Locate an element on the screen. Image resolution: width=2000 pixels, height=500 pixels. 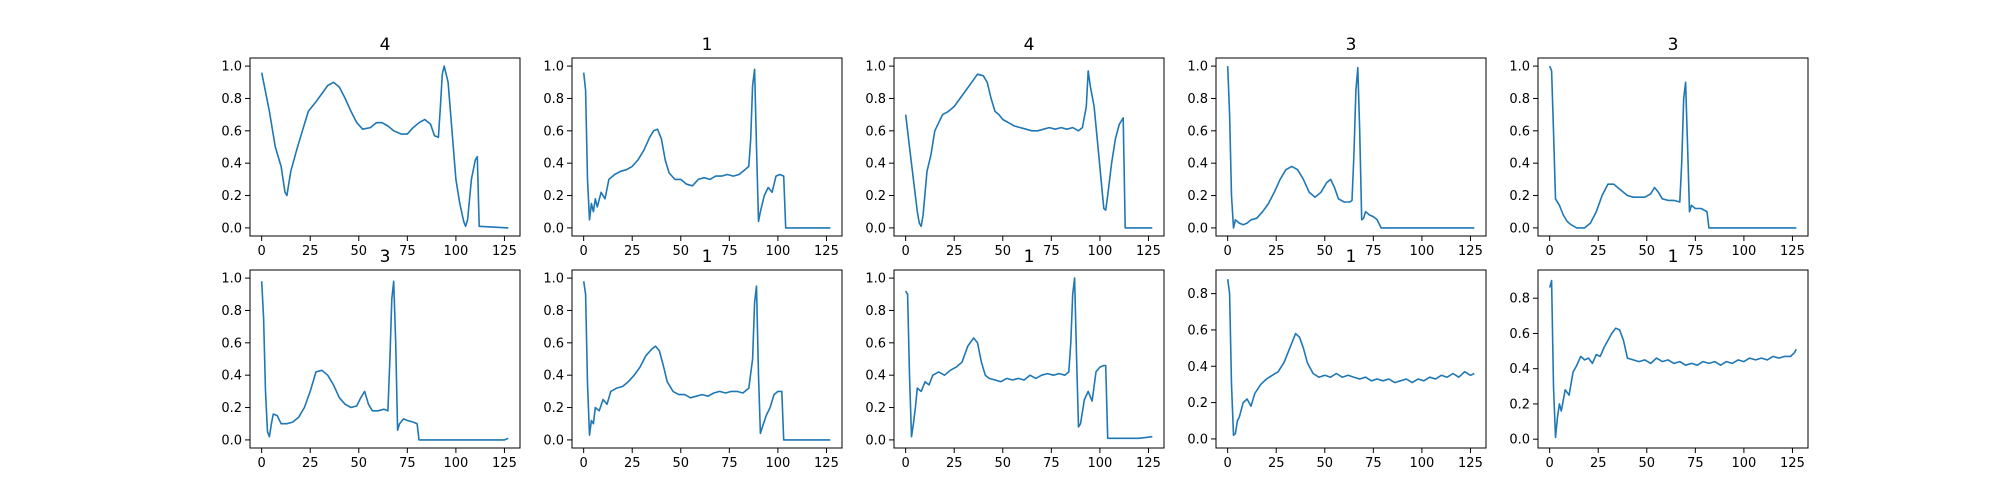
subplot-3: 4 0 25 50 75 100 125 0.0 0.2 0.4 0.6 0.8 1.0 is located at coordinates (1015, 147).